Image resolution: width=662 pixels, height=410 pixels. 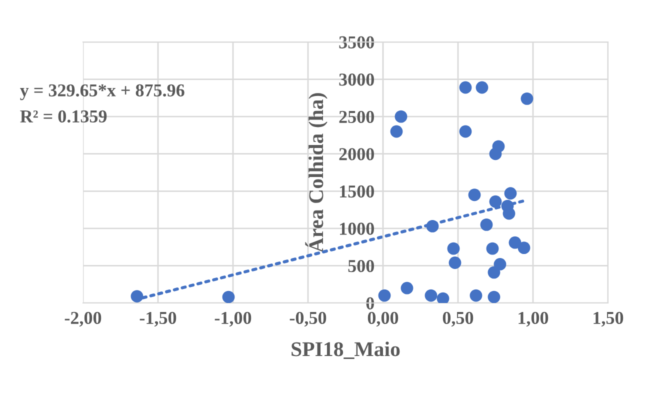 What do you see at coordinates (158, 319) in the screenshot?
I see `x-tick-label: -1,50` at bounding box center [158, 319].